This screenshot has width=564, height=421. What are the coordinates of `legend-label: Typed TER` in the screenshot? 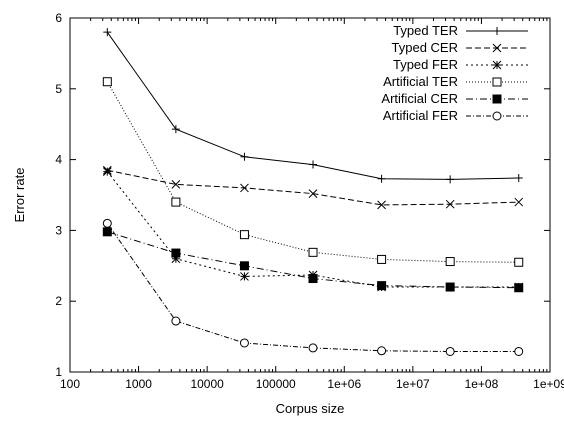 It's located at (425, 30).